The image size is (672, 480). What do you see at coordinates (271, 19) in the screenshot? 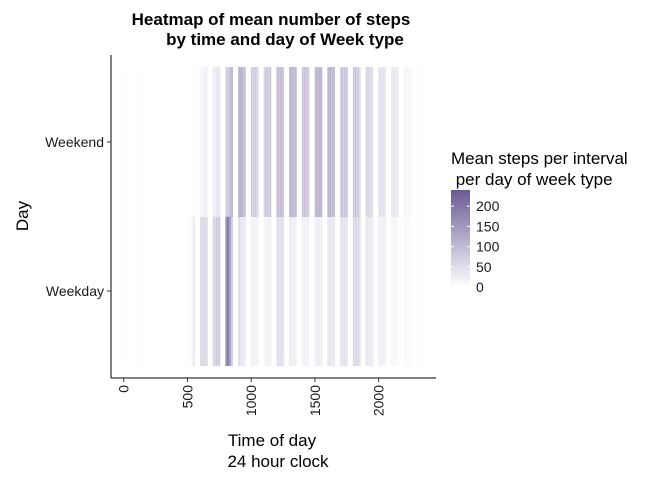
I see `chart-title-line-1: Heatmap of mean number of steps` at bounding box center [271, 19].